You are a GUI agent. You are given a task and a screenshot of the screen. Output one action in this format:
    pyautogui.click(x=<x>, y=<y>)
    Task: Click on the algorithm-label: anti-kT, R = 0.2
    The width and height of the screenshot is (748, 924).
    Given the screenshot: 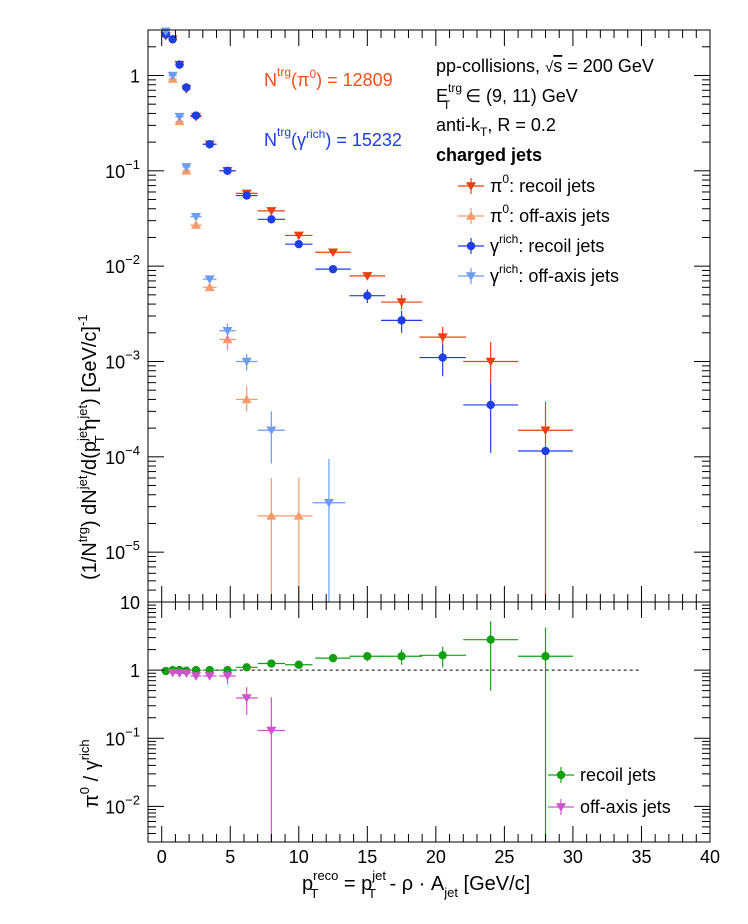 What is the action you would take?
    pyautogui.click(x=496, y=127)
    